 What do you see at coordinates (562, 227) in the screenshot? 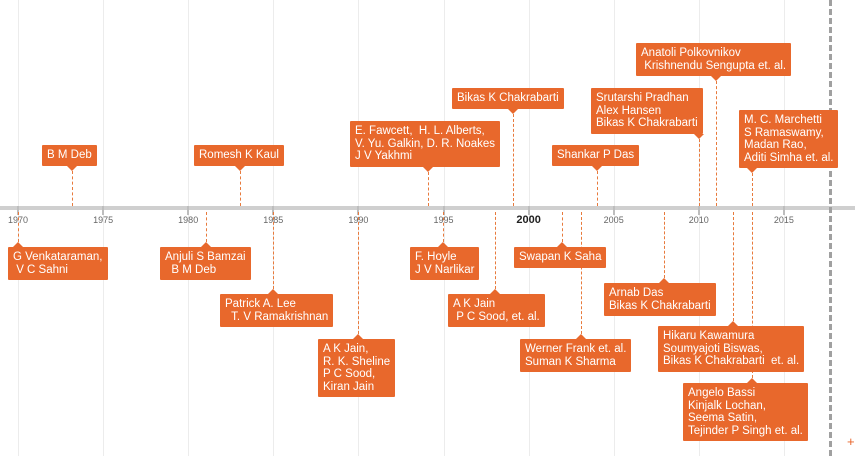
I see `event-connector-saha` at bounding box center [562, 227].